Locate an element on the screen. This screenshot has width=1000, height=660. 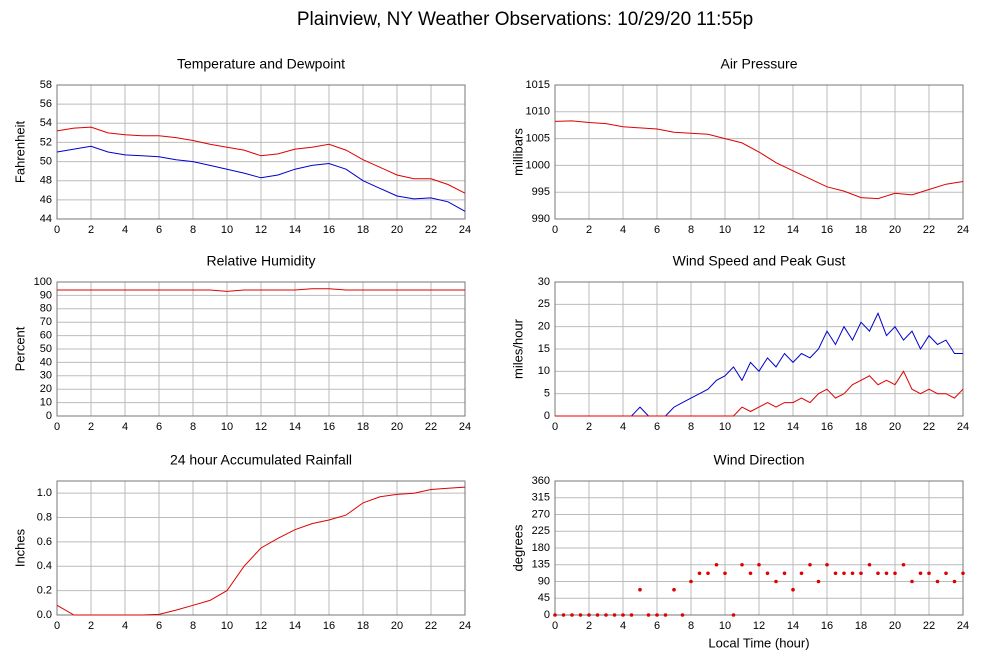
y-tick-label: 0.4 is located at coordinates (44, 566).